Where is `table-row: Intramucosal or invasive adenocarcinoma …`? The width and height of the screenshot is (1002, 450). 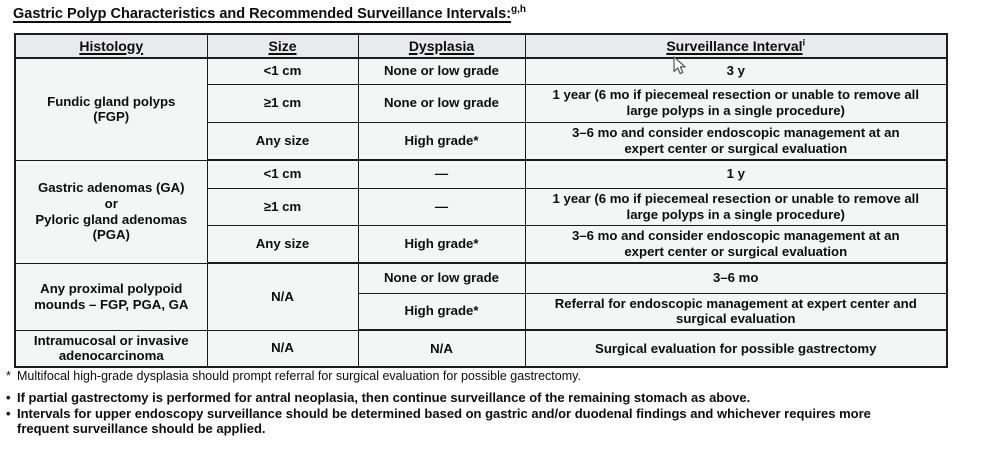
table-row: Intramucosal or invasive adenocarcinoma … is located at coordinates (481, 348).